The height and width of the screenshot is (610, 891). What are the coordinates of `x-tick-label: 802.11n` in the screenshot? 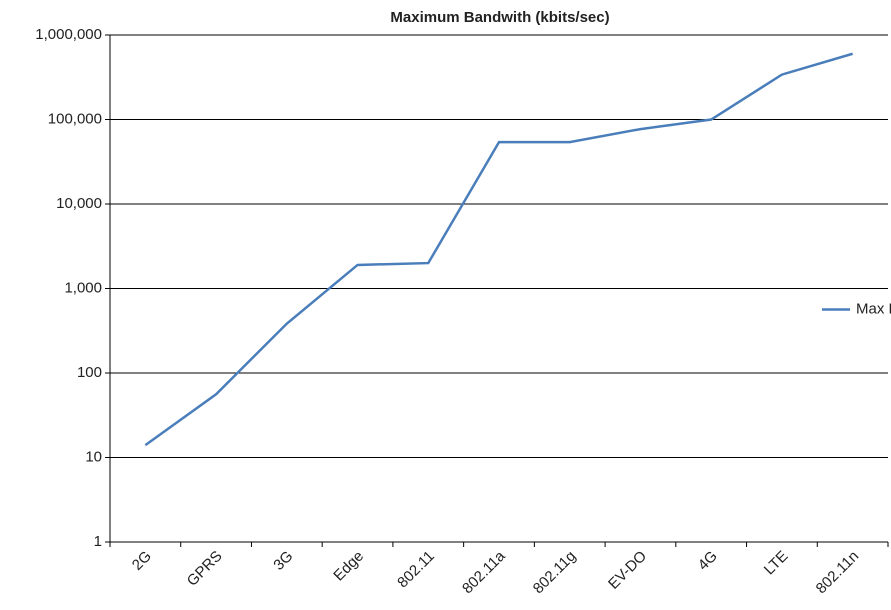 It's located at (838, 573).